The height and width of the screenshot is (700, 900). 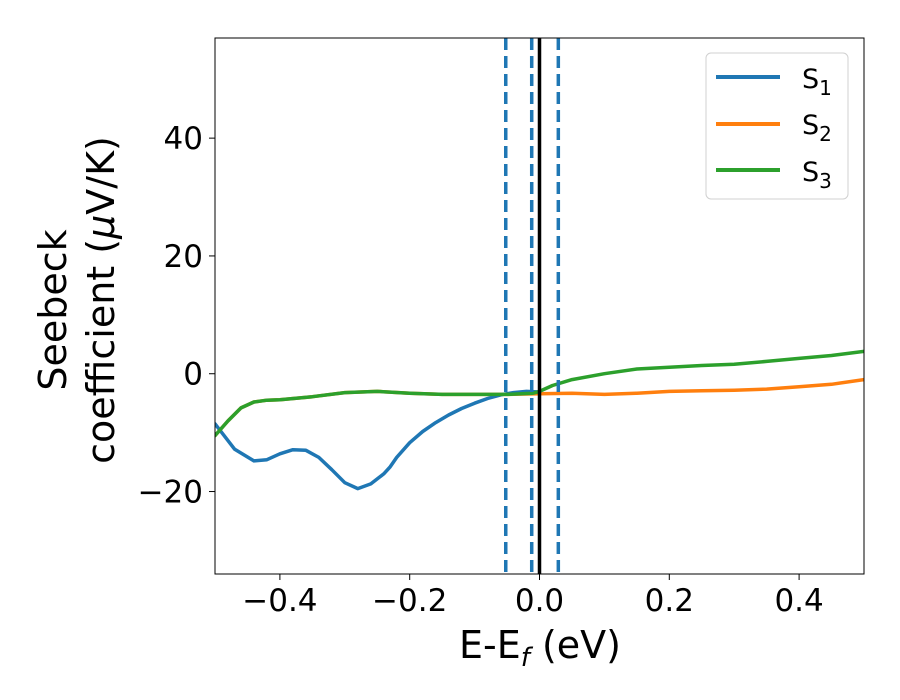 What do you see at coordinates (669, 601) in the screenshot?
I see `x-tick-label: 0.2` at bounding box center [669, 601].